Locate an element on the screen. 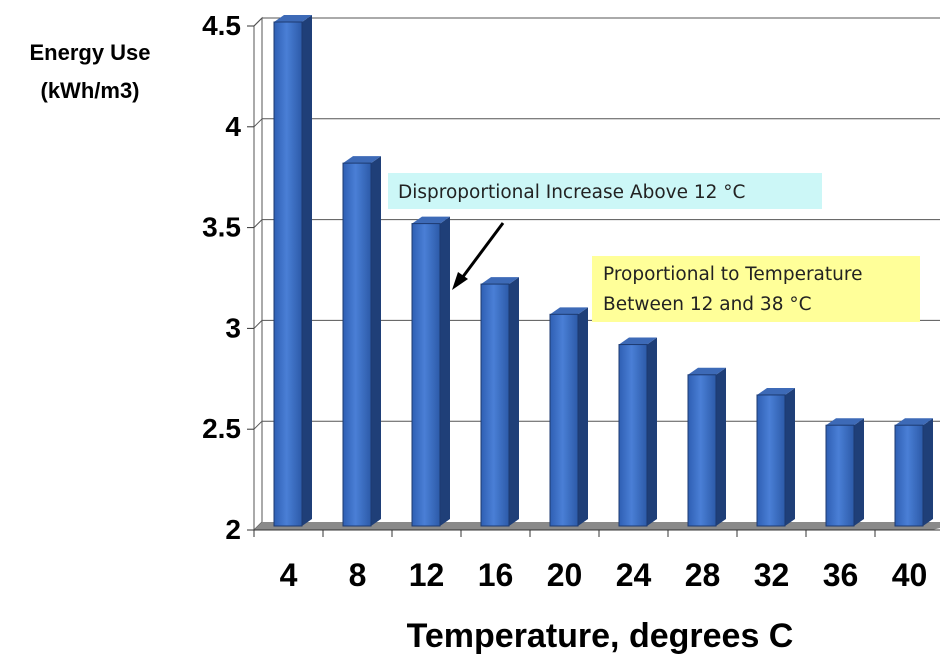 This screenshot has width=940, height=659. x-tick-label: 8 is located at coordinates (358, 575).